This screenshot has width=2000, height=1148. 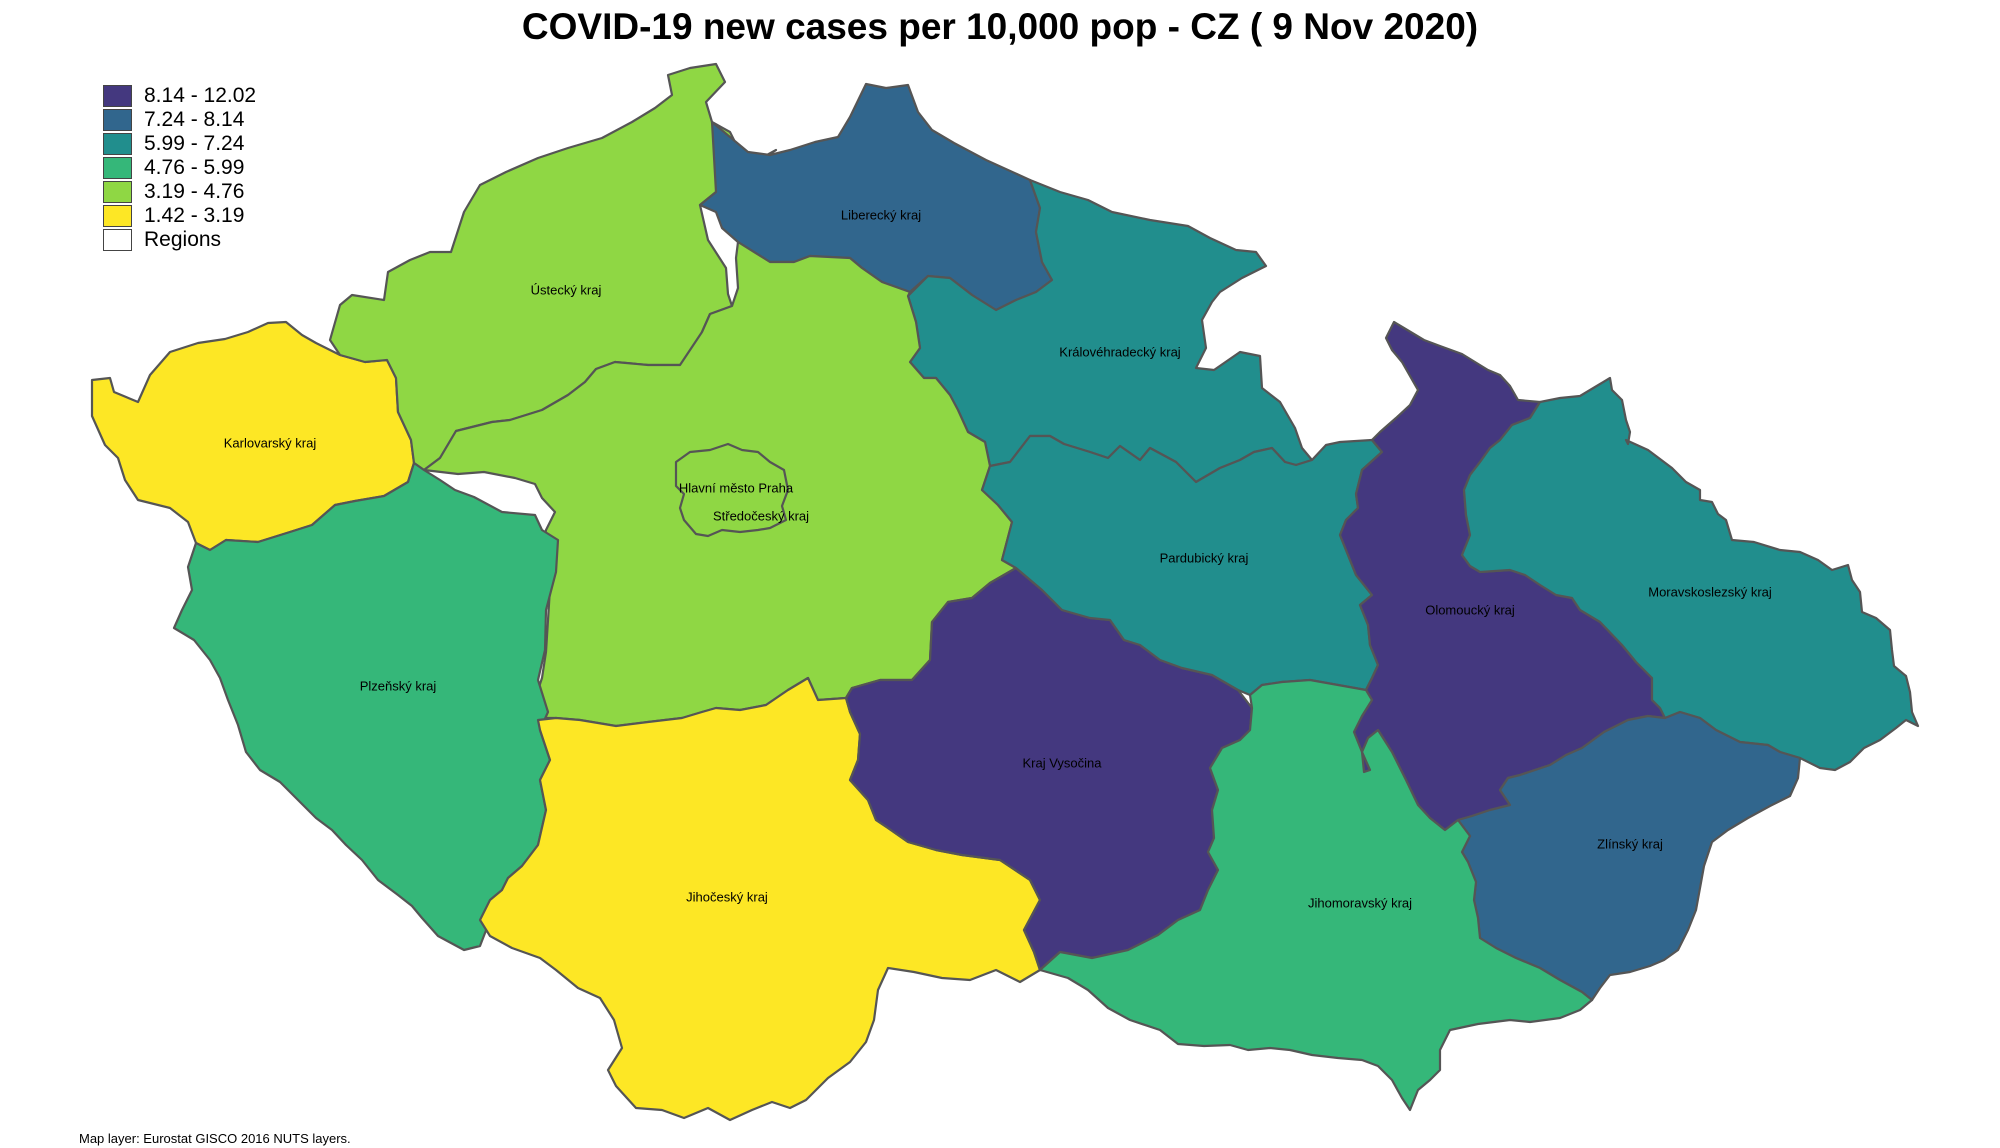 What do you see at coordinates (1690, 574) in the screenshot?
I see `region-moravskoslezsky` at bounding box center [1690, 574].